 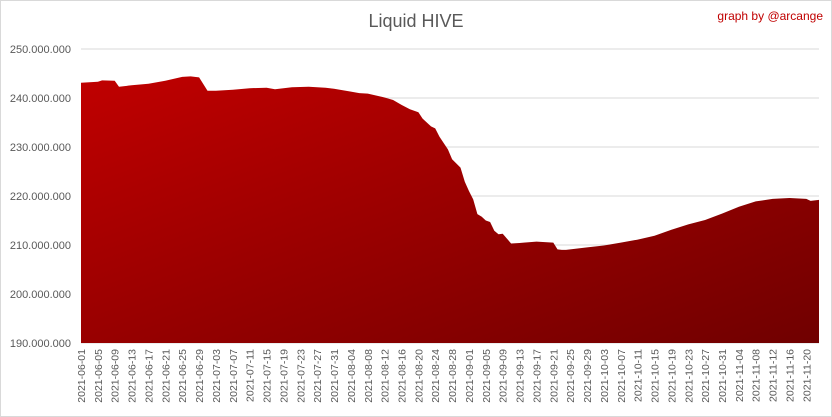 What do you see at coordinates (40, 50) in the screenshot?
I see `y-tick-label: 250.000.000` at bounding box center [40, 50].